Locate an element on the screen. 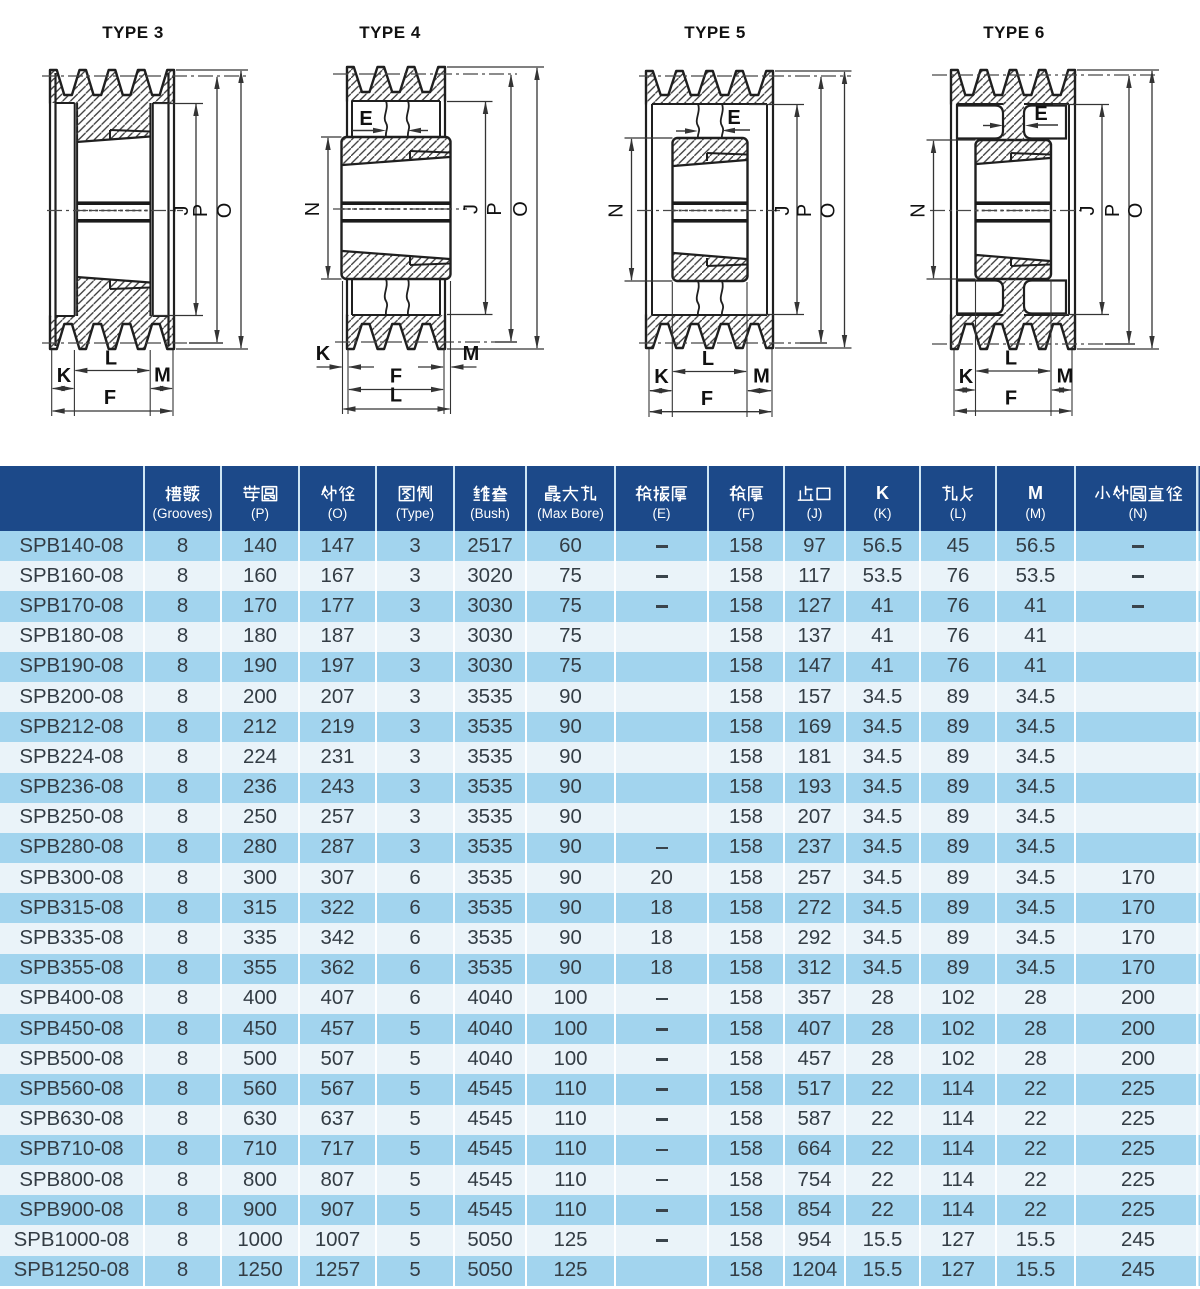 The width and height of the screenshot is (1200, 1289). svg-text: TYPE 3 is located at coordinates (133, 32).